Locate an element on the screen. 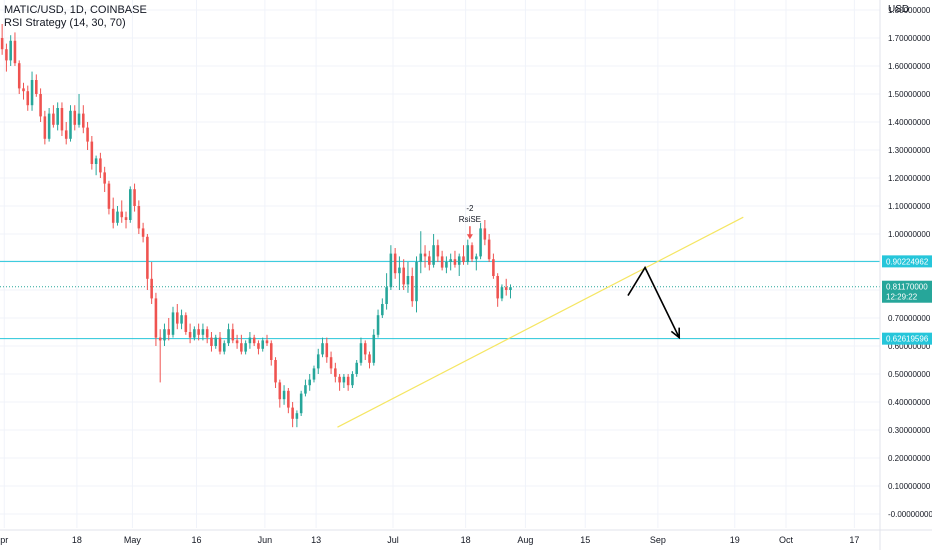 The width and height of the screenshot is (932, 550). time-axis: pr 18 May 16 Jun 13 Jul 18 Aug 15 Sep 19 Oct 17 is located at coordinates (466, 537).